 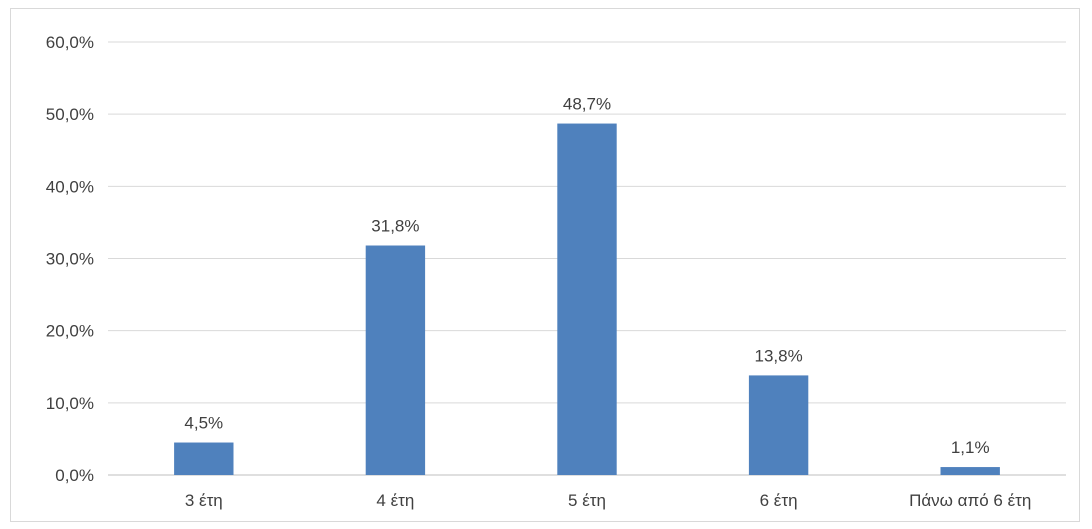 What do you see at coordinates (587, 500) in the screenshot?
I see `x-category-label: 5 έτη` at bounding box center [587, 500].